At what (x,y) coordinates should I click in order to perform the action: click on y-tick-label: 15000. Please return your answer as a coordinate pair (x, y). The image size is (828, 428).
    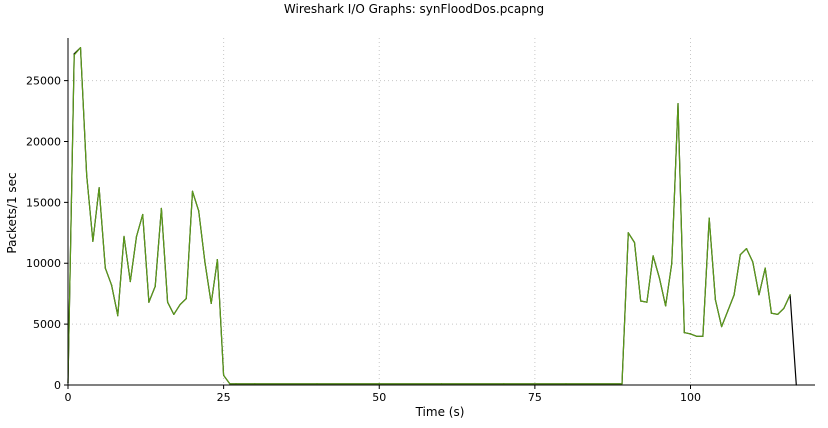
    Looking at the image, I should click on (43, 202).